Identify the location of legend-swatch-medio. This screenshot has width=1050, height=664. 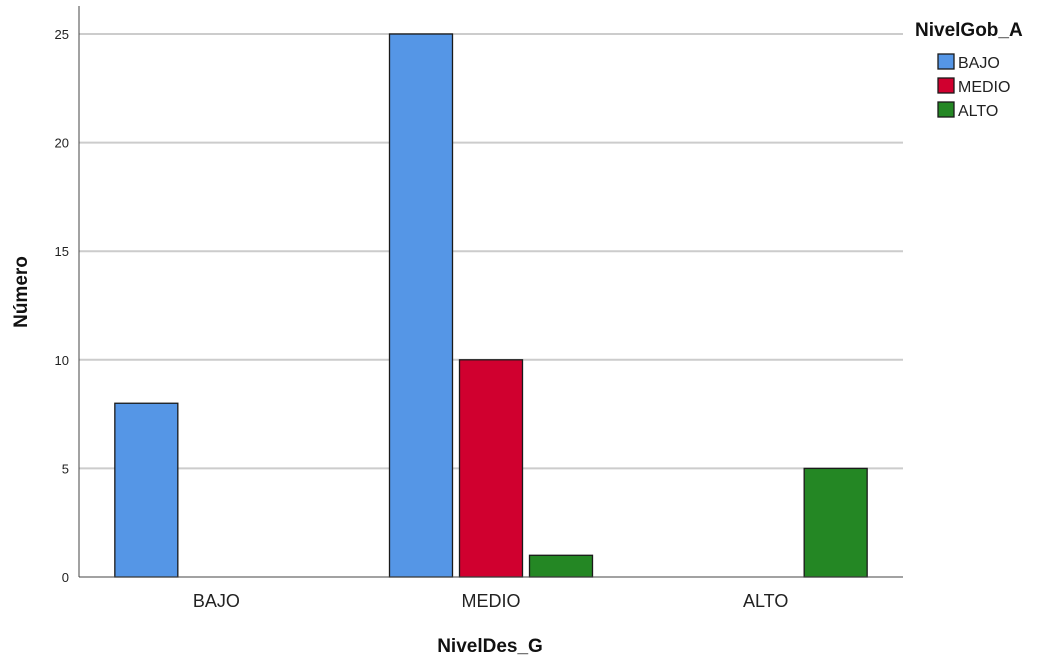
(946, 85).